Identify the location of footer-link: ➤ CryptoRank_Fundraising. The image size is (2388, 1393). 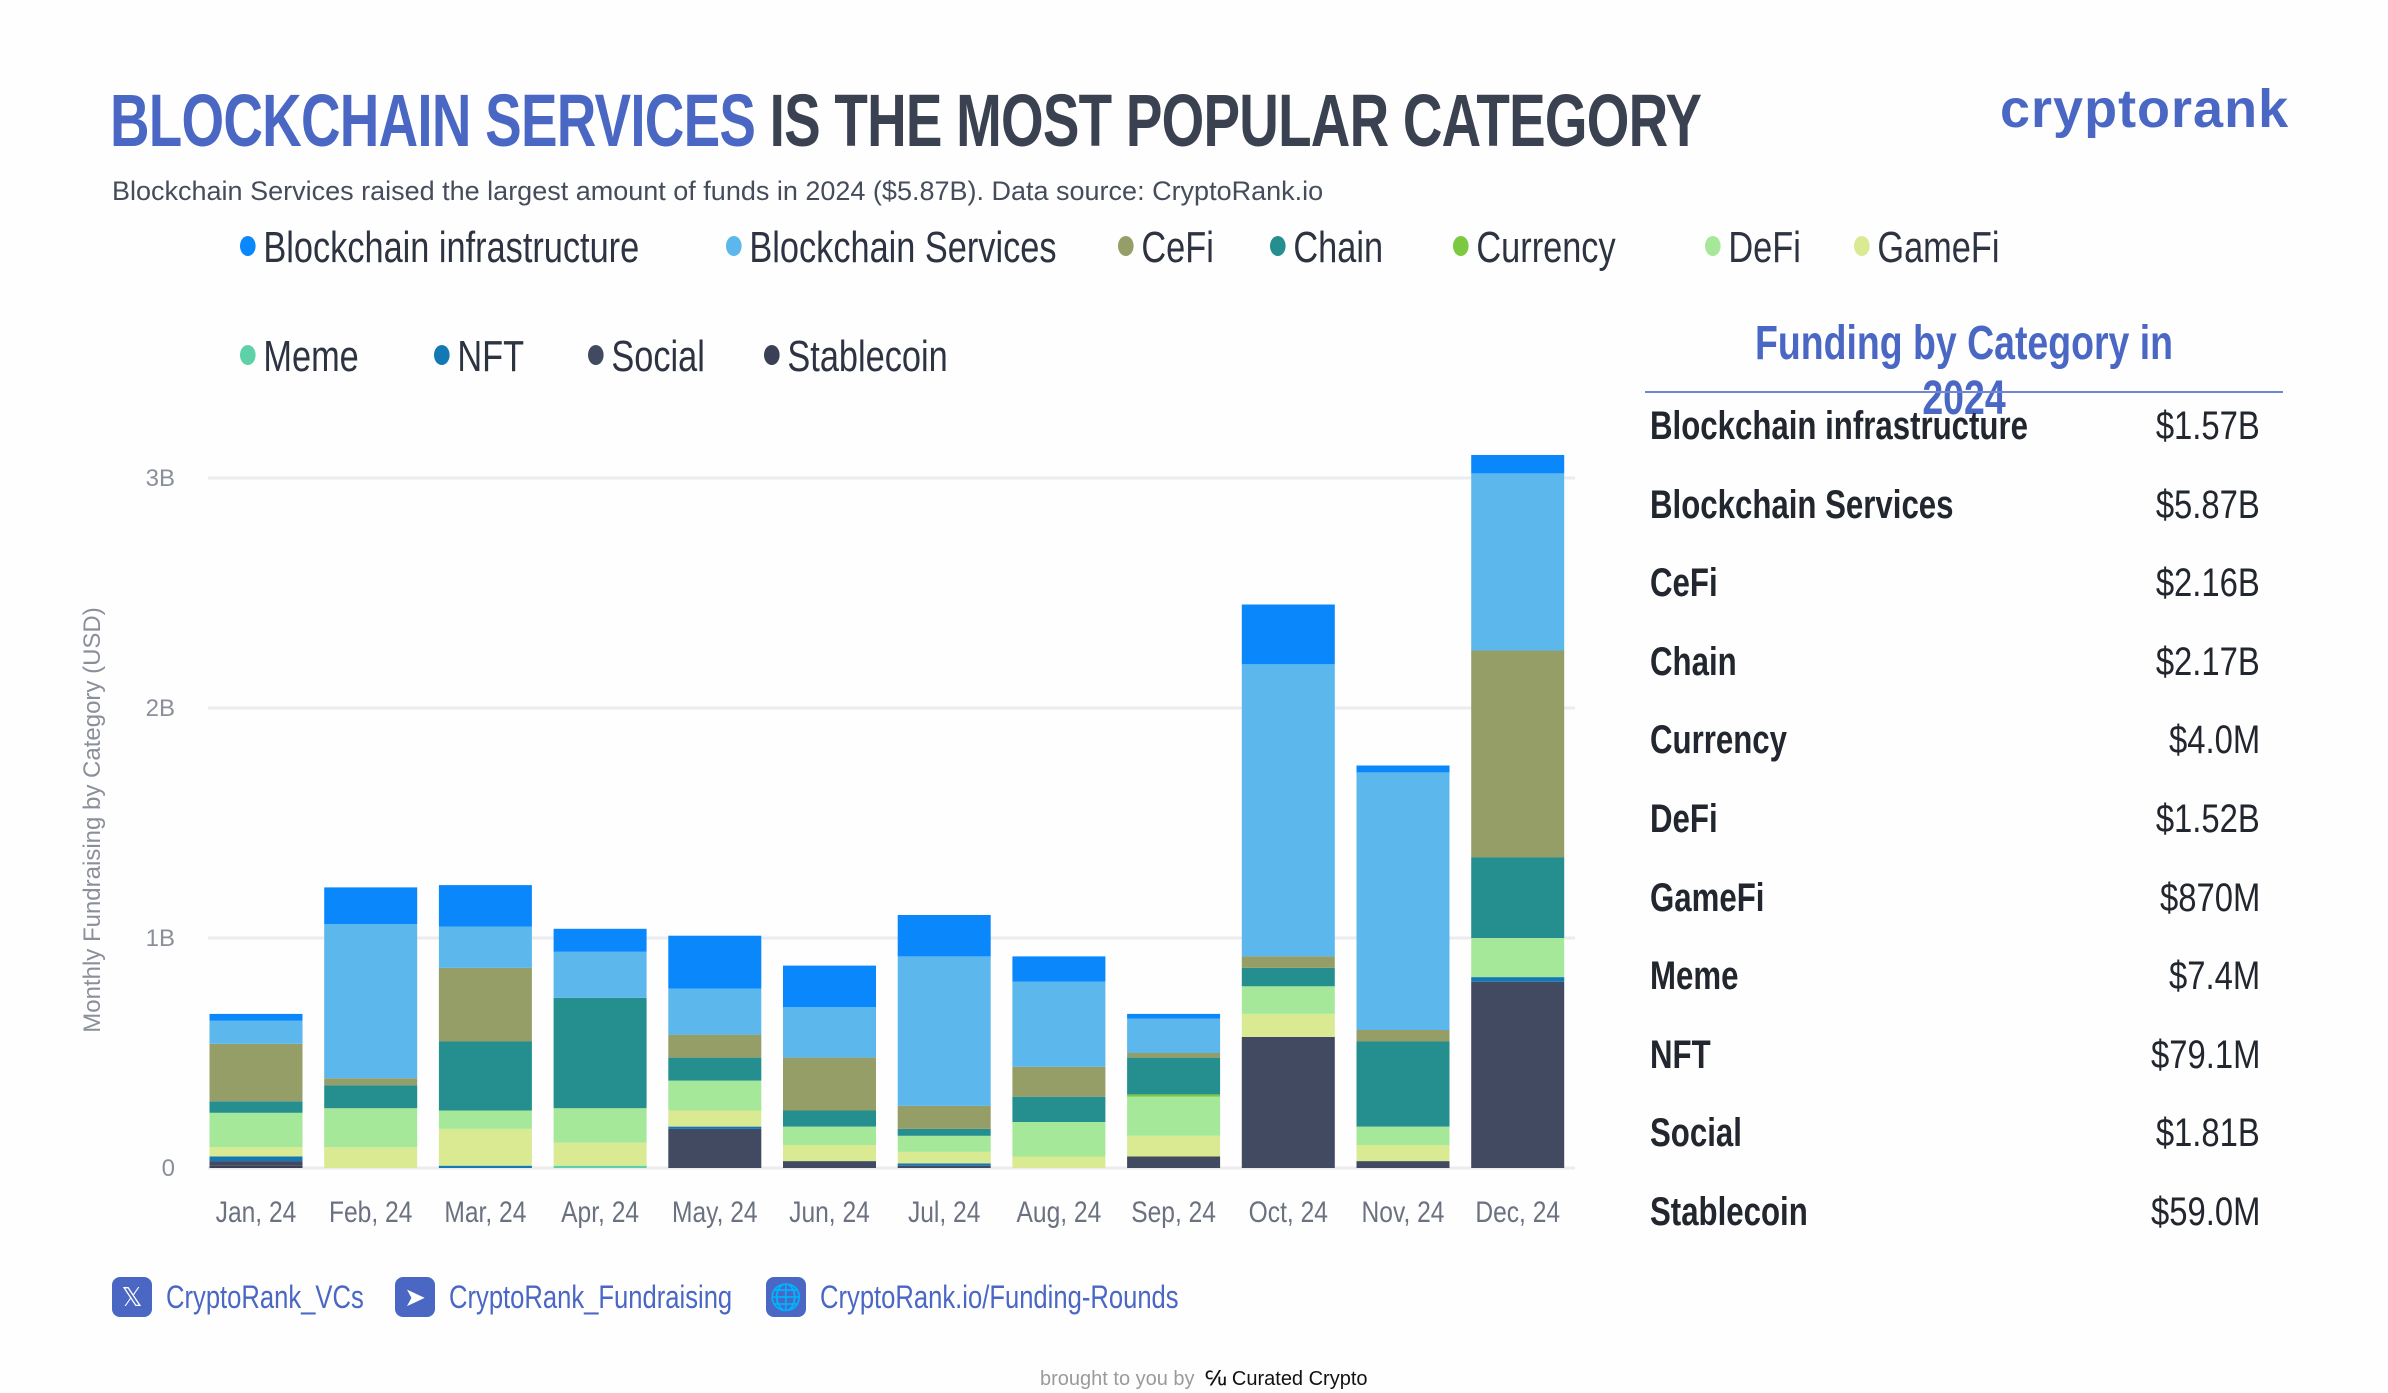
(599, 1297).